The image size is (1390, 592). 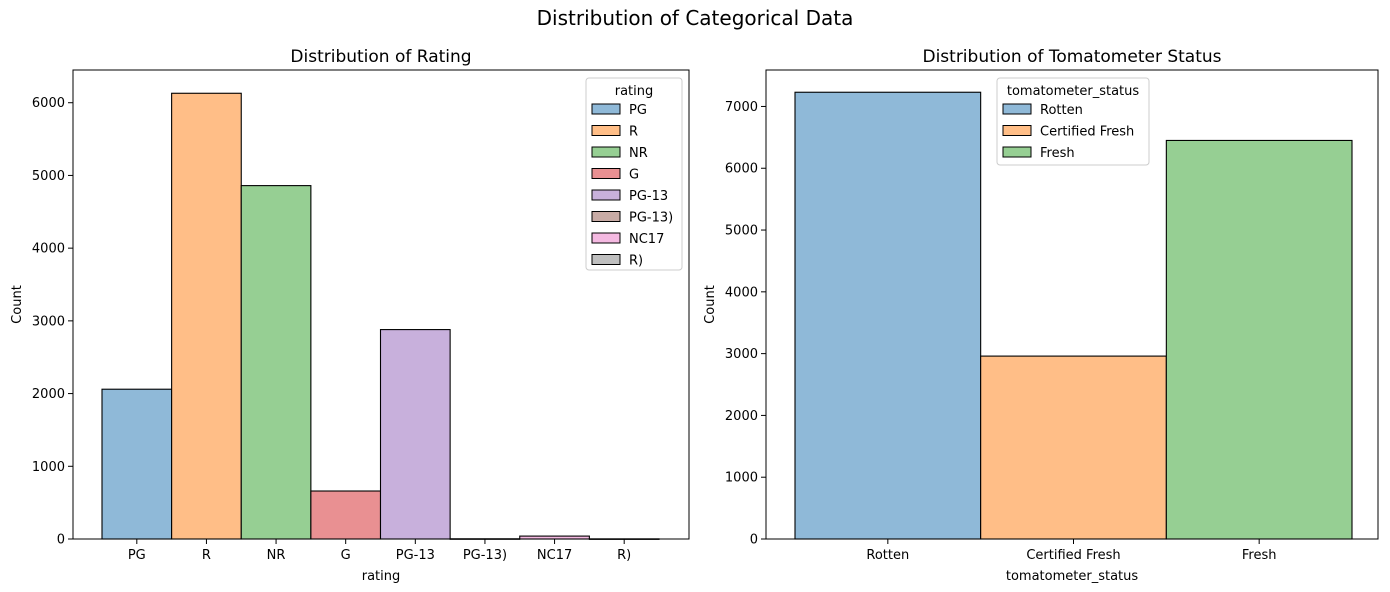 I want to click on chart-title: Distribution of Tomatometer Status, so click(x=1071, y=57).